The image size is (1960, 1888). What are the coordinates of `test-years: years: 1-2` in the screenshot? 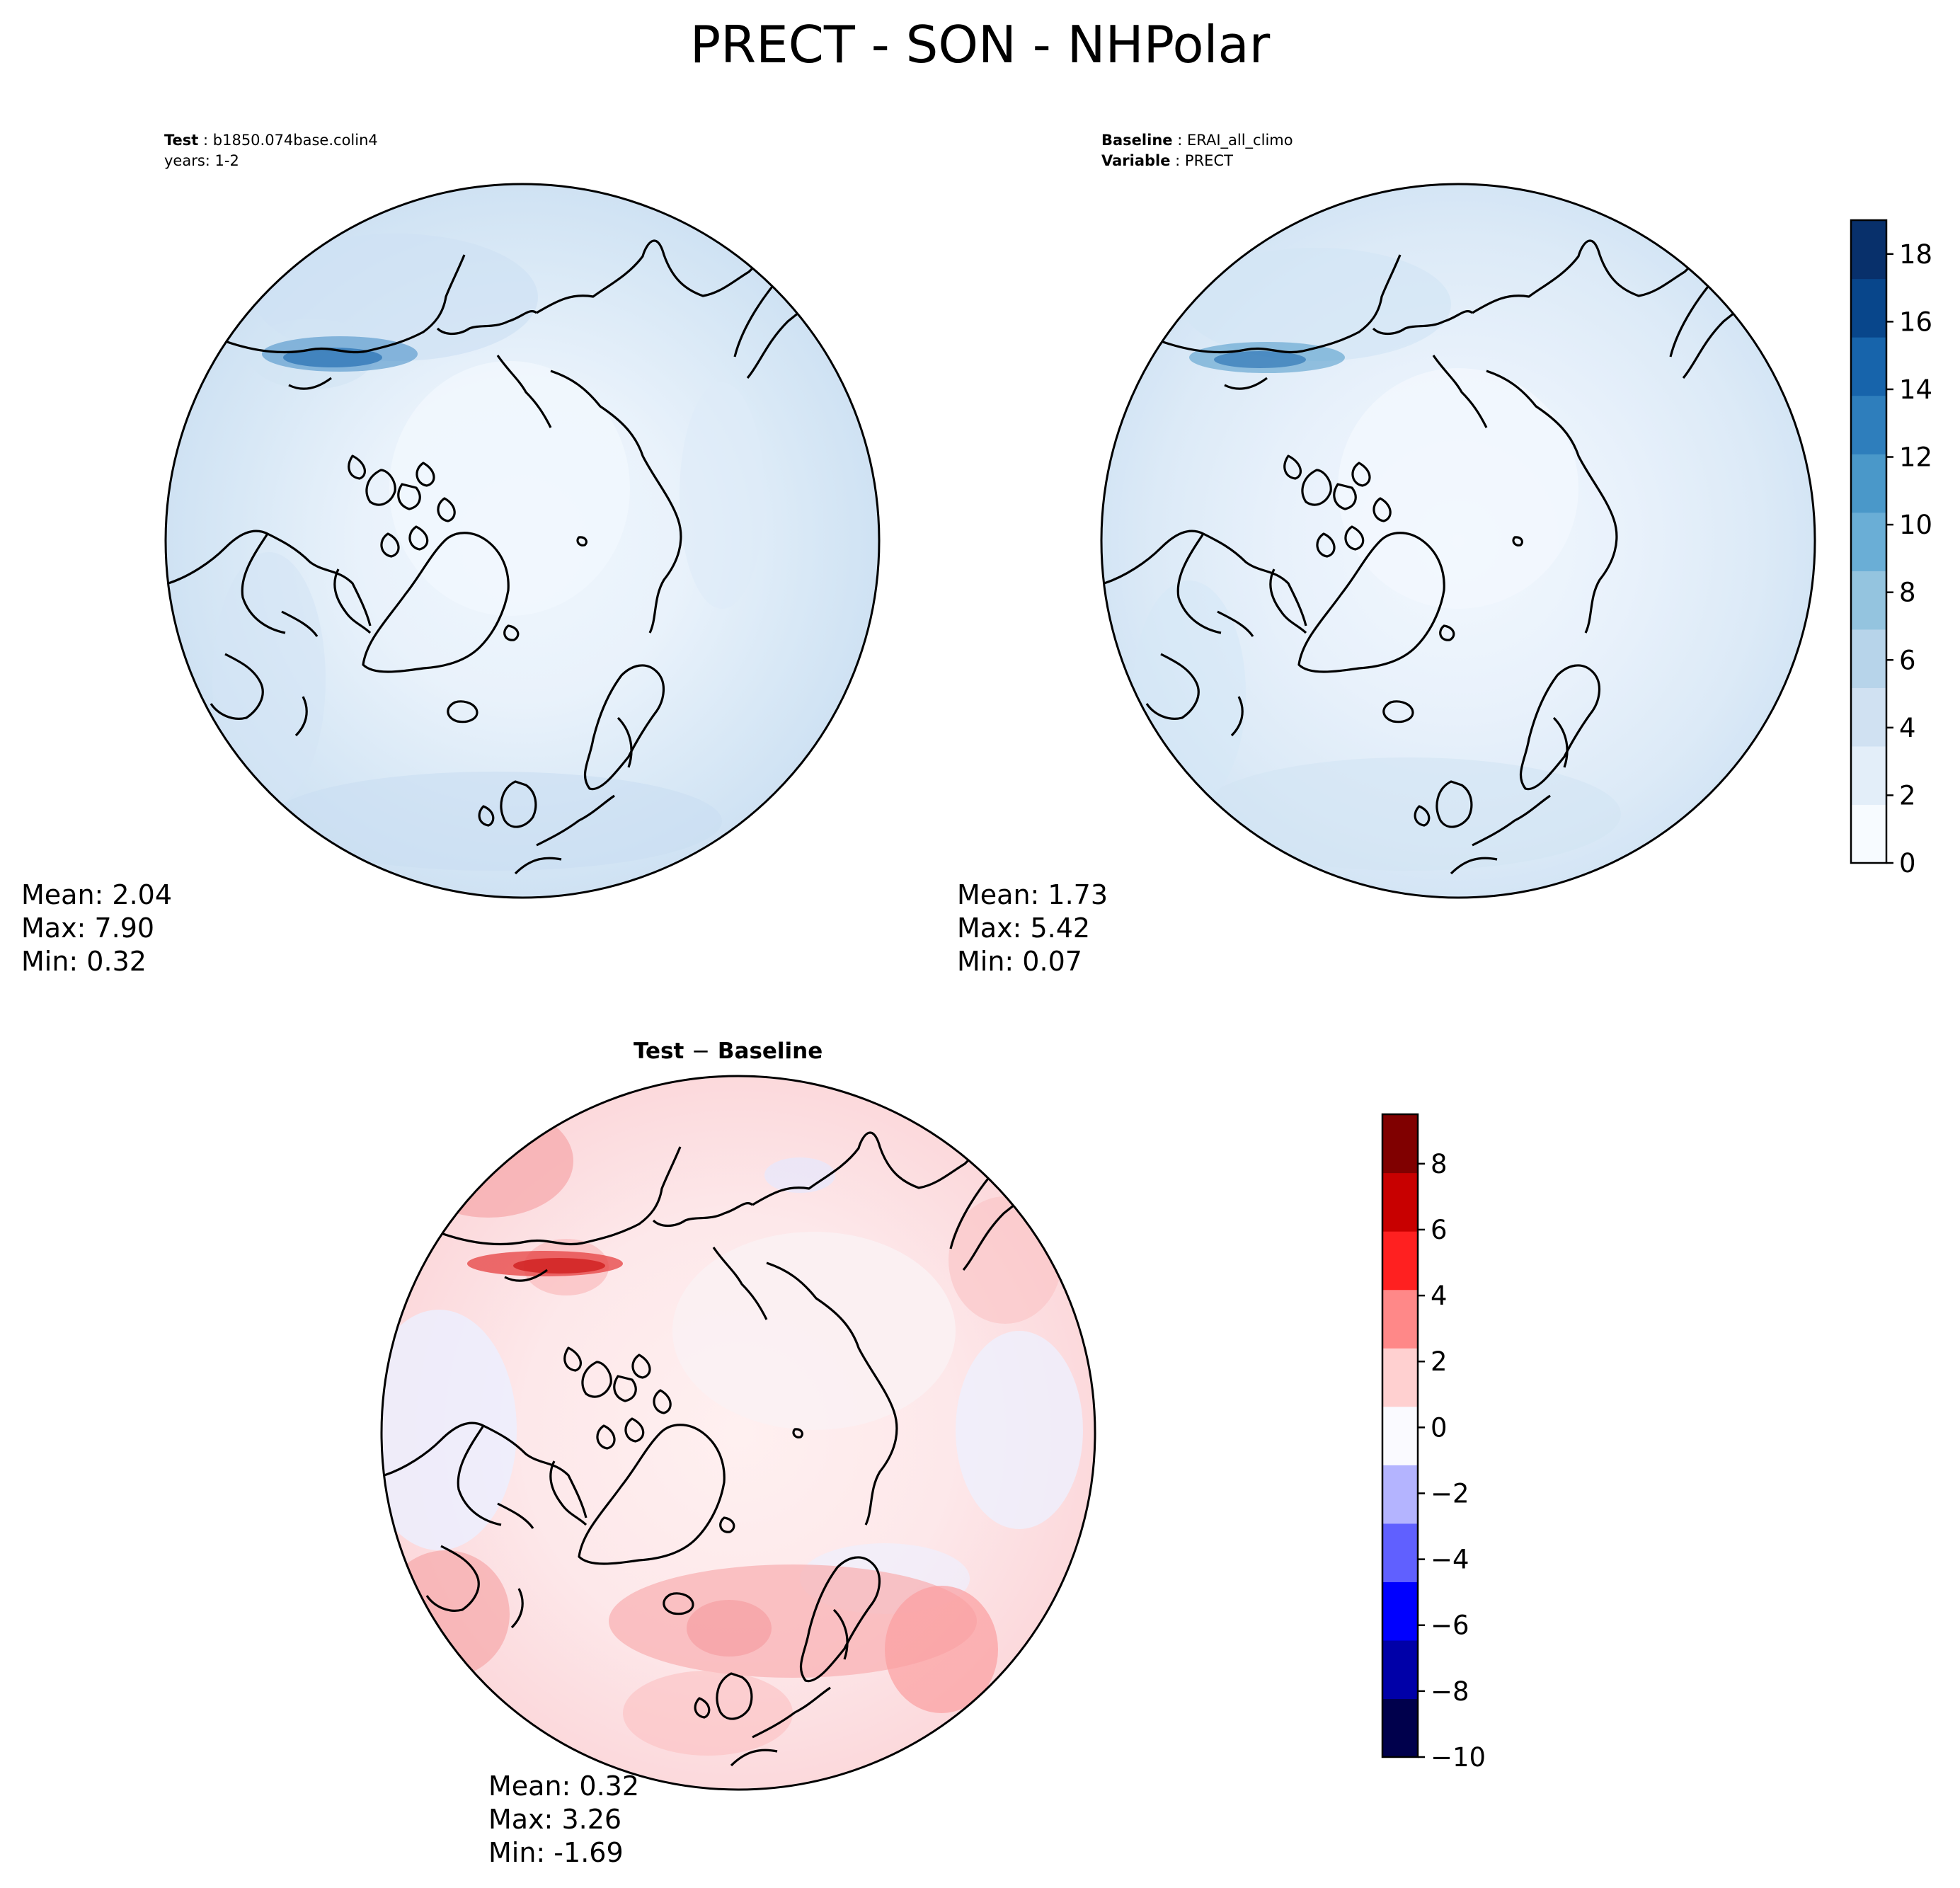 It's located at (201, 160).